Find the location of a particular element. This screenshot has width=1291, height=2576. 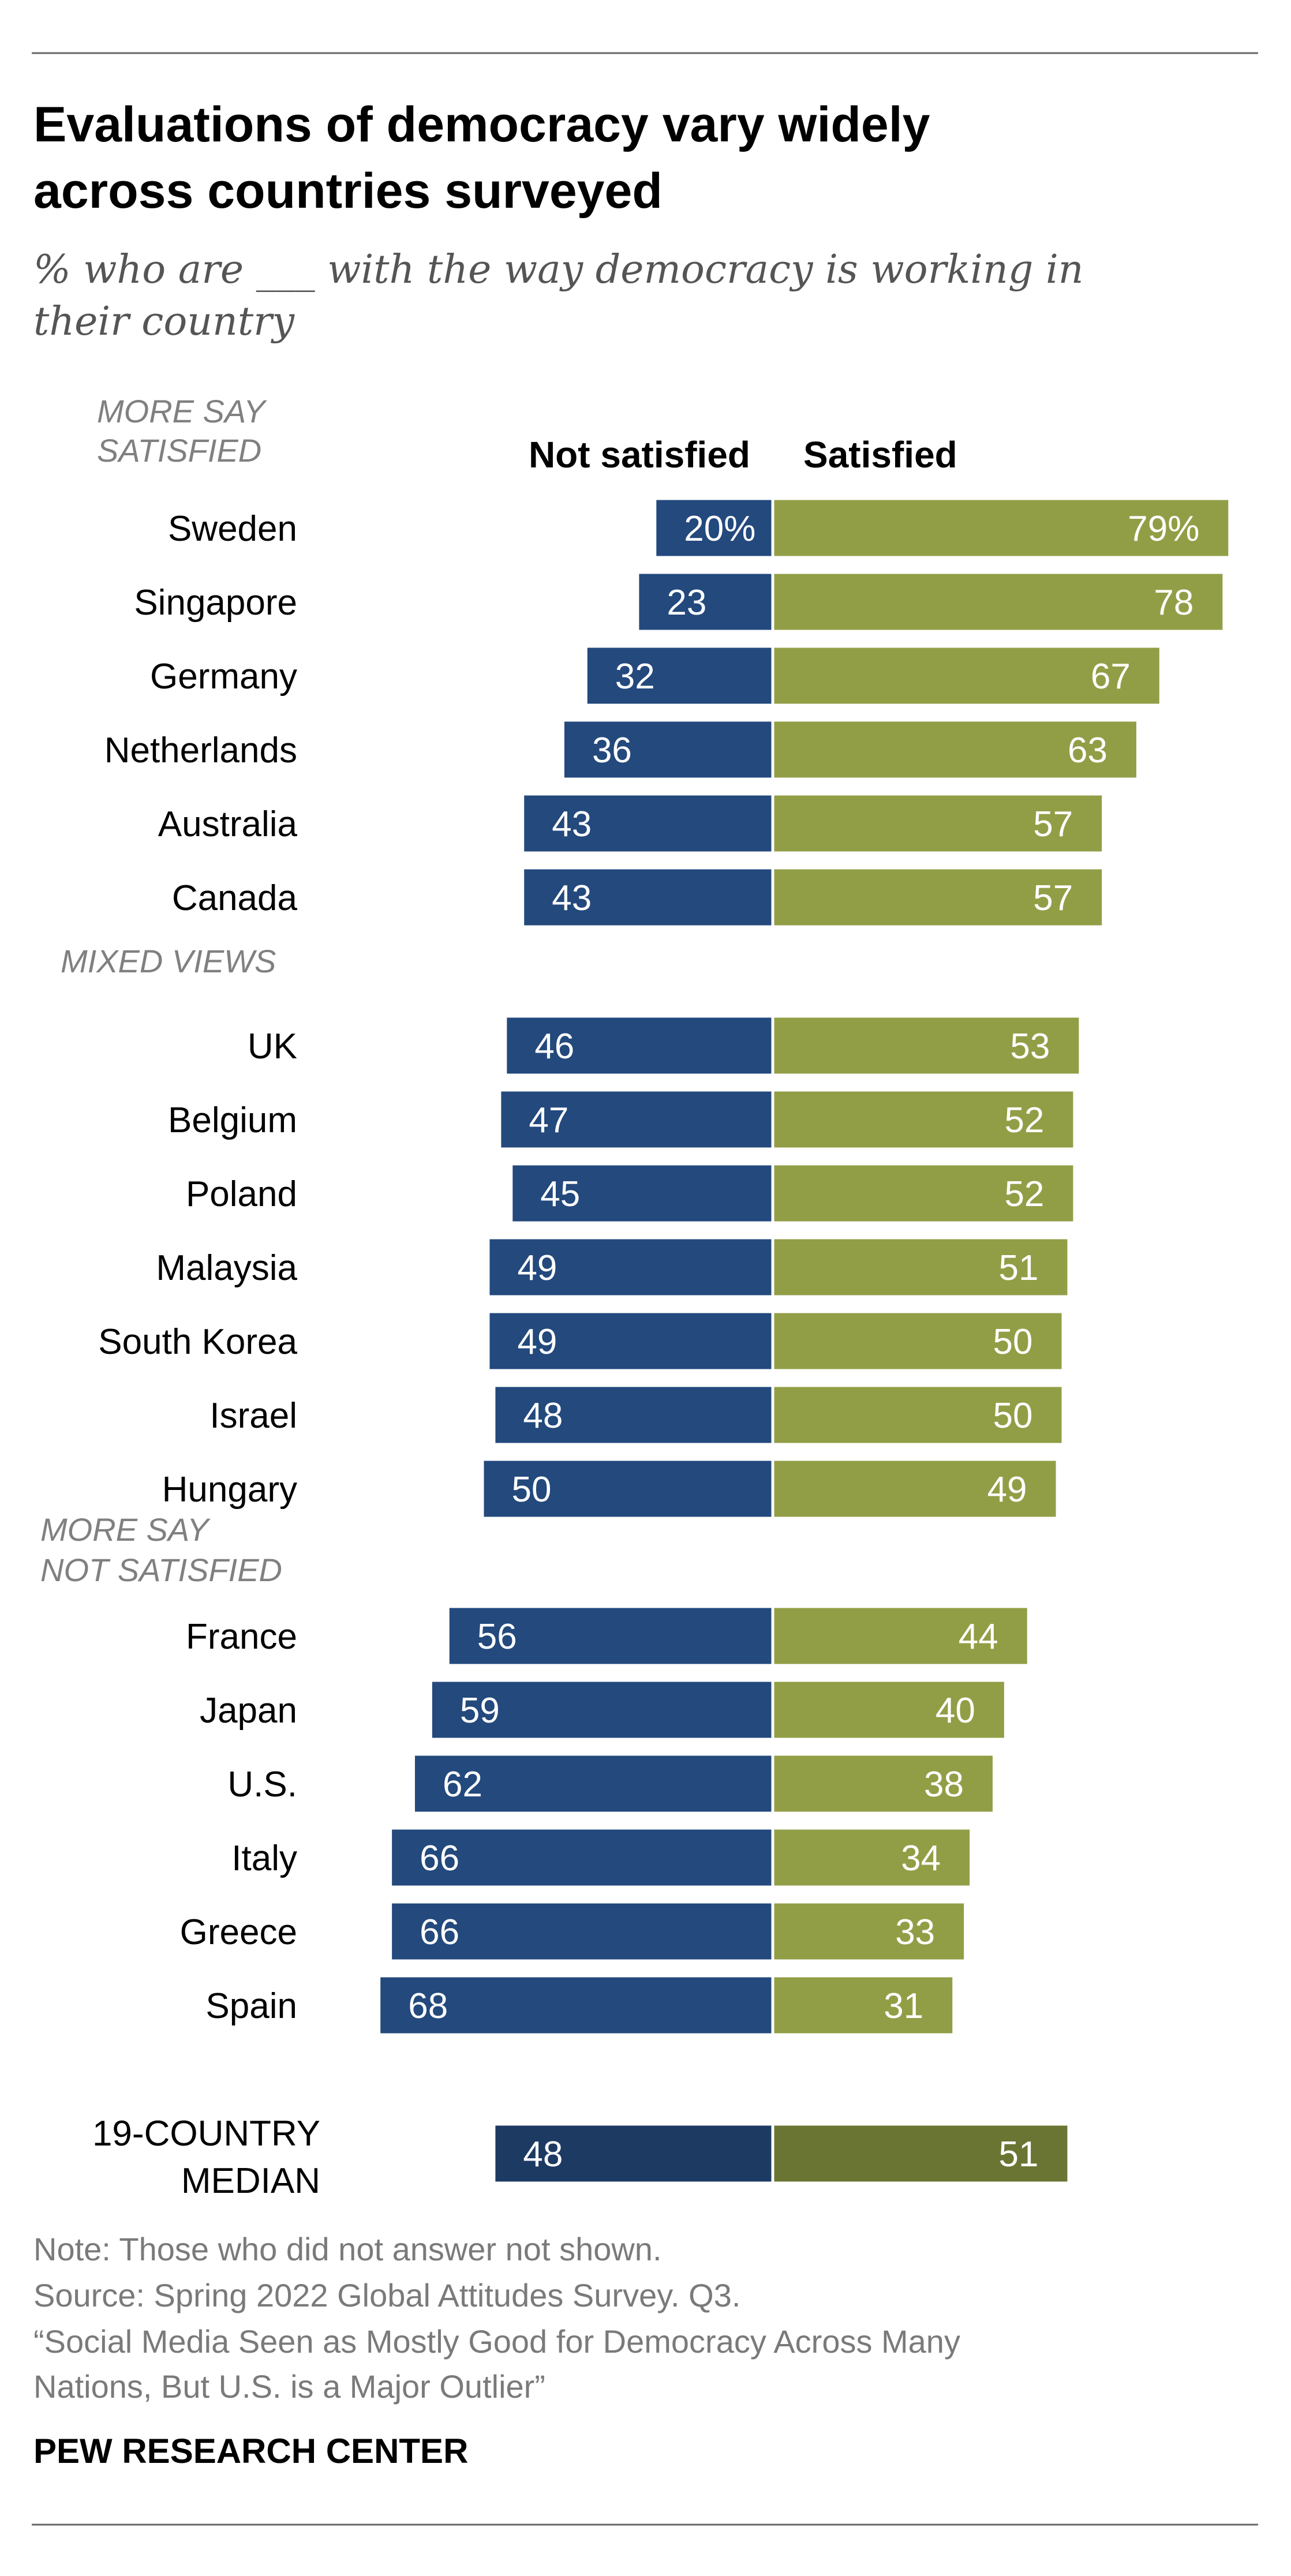

row-9-not-satisfied-bar is located at coordinates (630, 1267).